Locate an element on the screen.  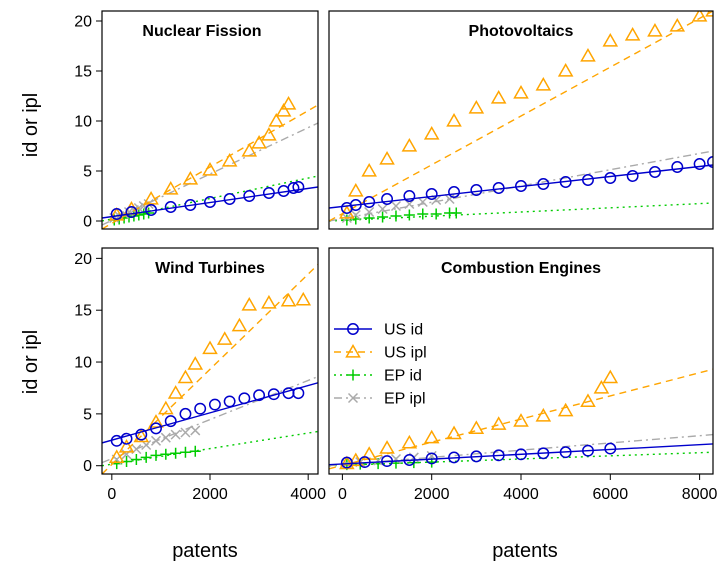
y-tick-label: 5 is located at coordinates (87, 414).